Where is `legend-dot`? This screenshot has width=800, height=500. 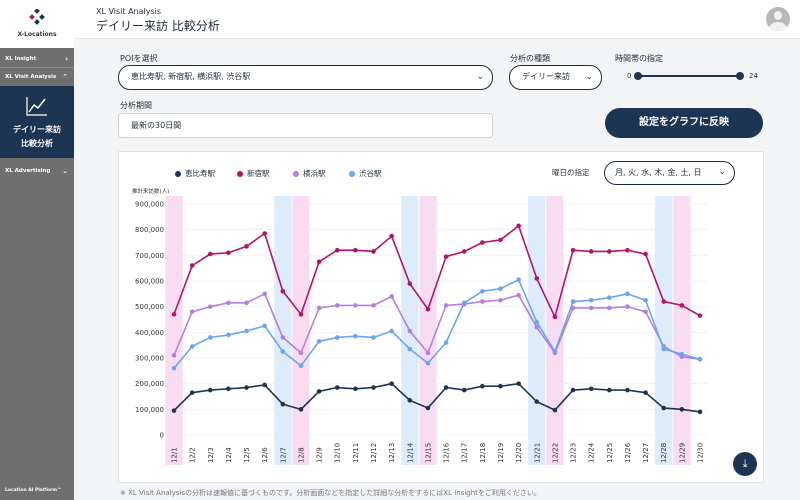 legend-dot is located at coordinates (240, 174).